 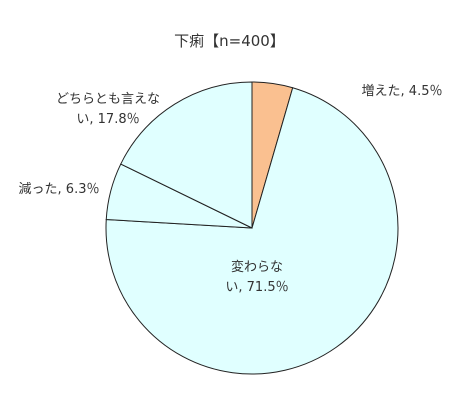 I want to click on category: 増えた, so click(x=381, y=91).